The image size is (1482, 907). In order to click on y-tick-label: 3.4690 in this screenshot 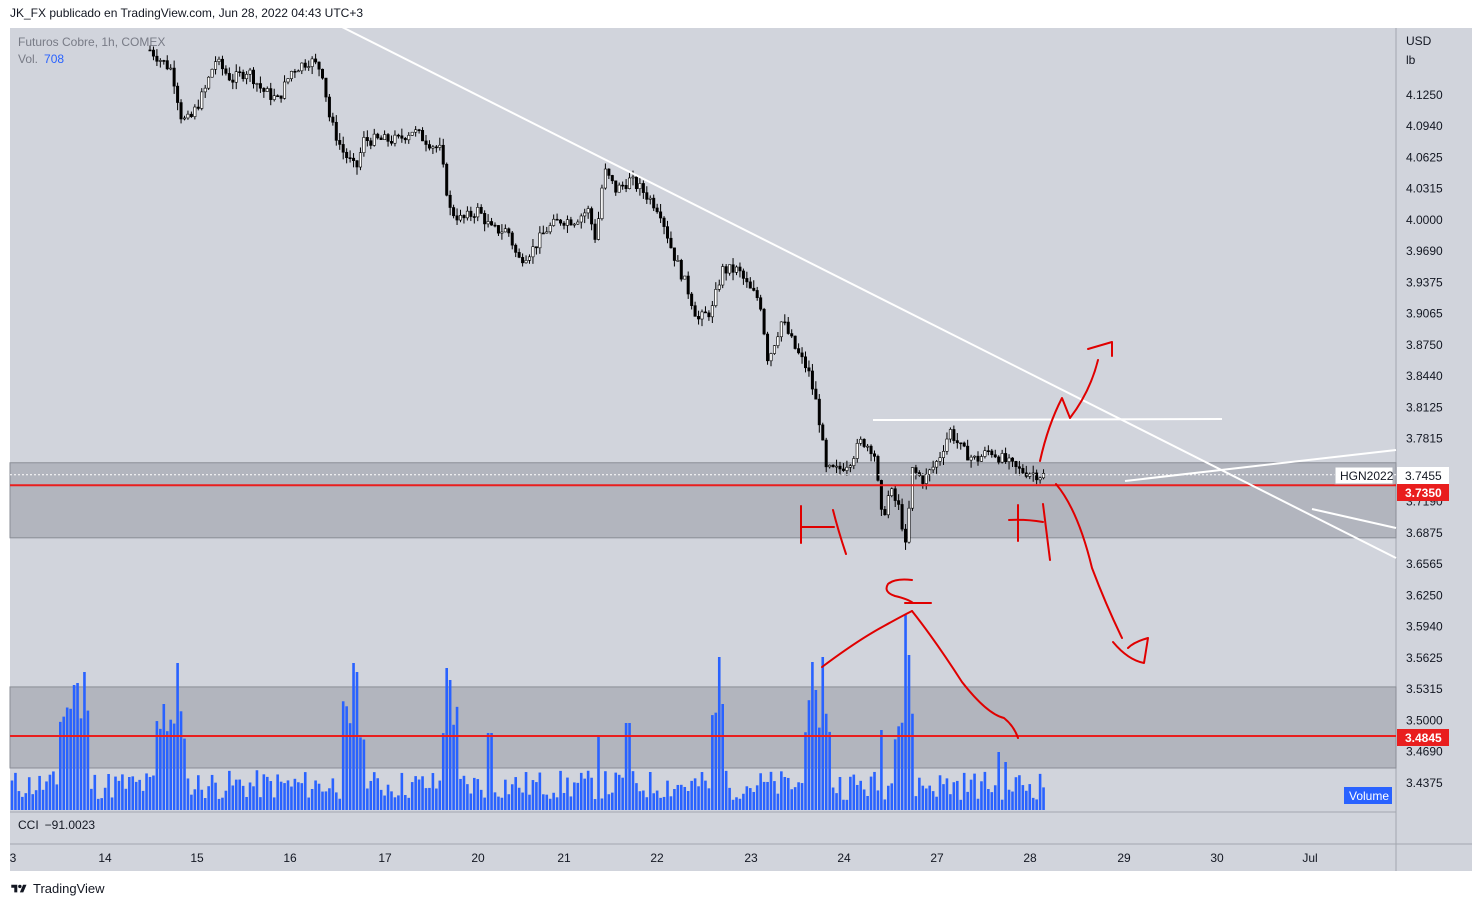, I will do `click(1424, 751)`.